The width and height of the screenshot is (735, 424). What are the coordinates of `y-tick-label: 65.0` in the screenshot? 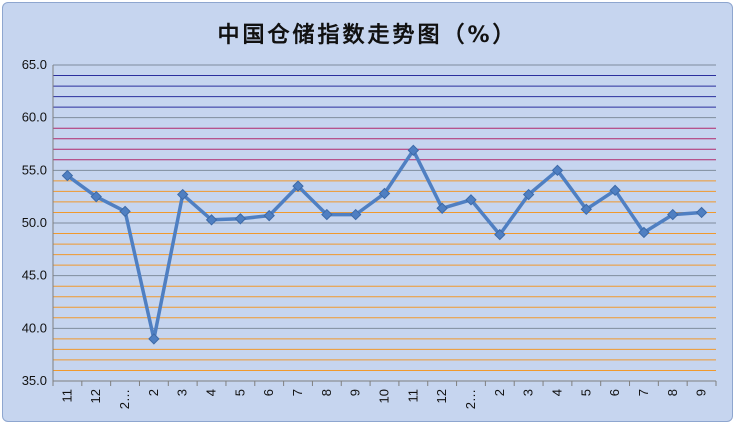 It's located at (34, 64).